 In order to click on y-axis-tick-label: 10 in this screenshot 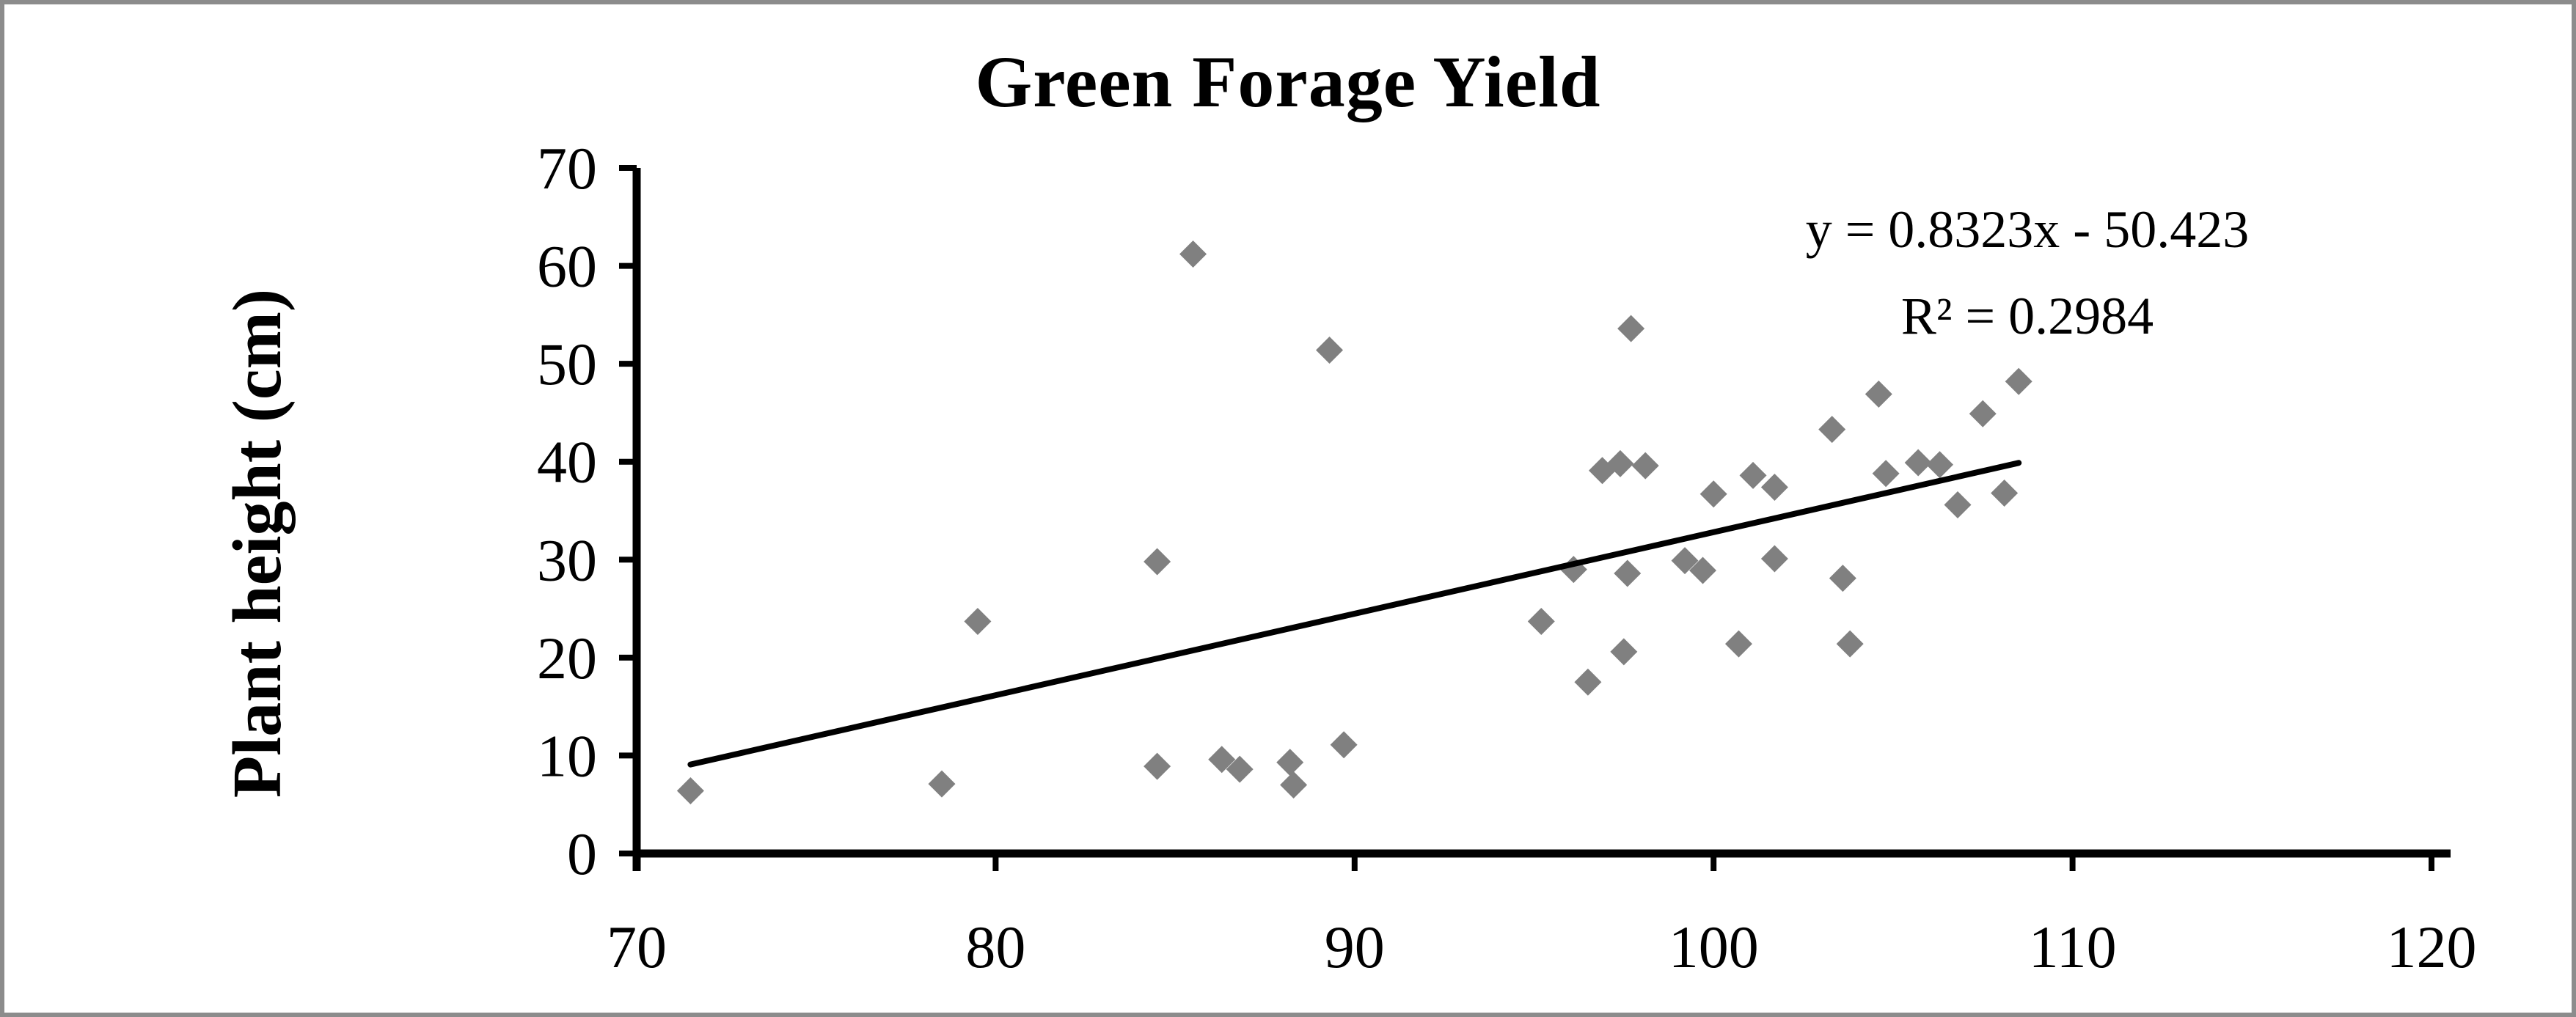, I will do `click(567, 755)`.